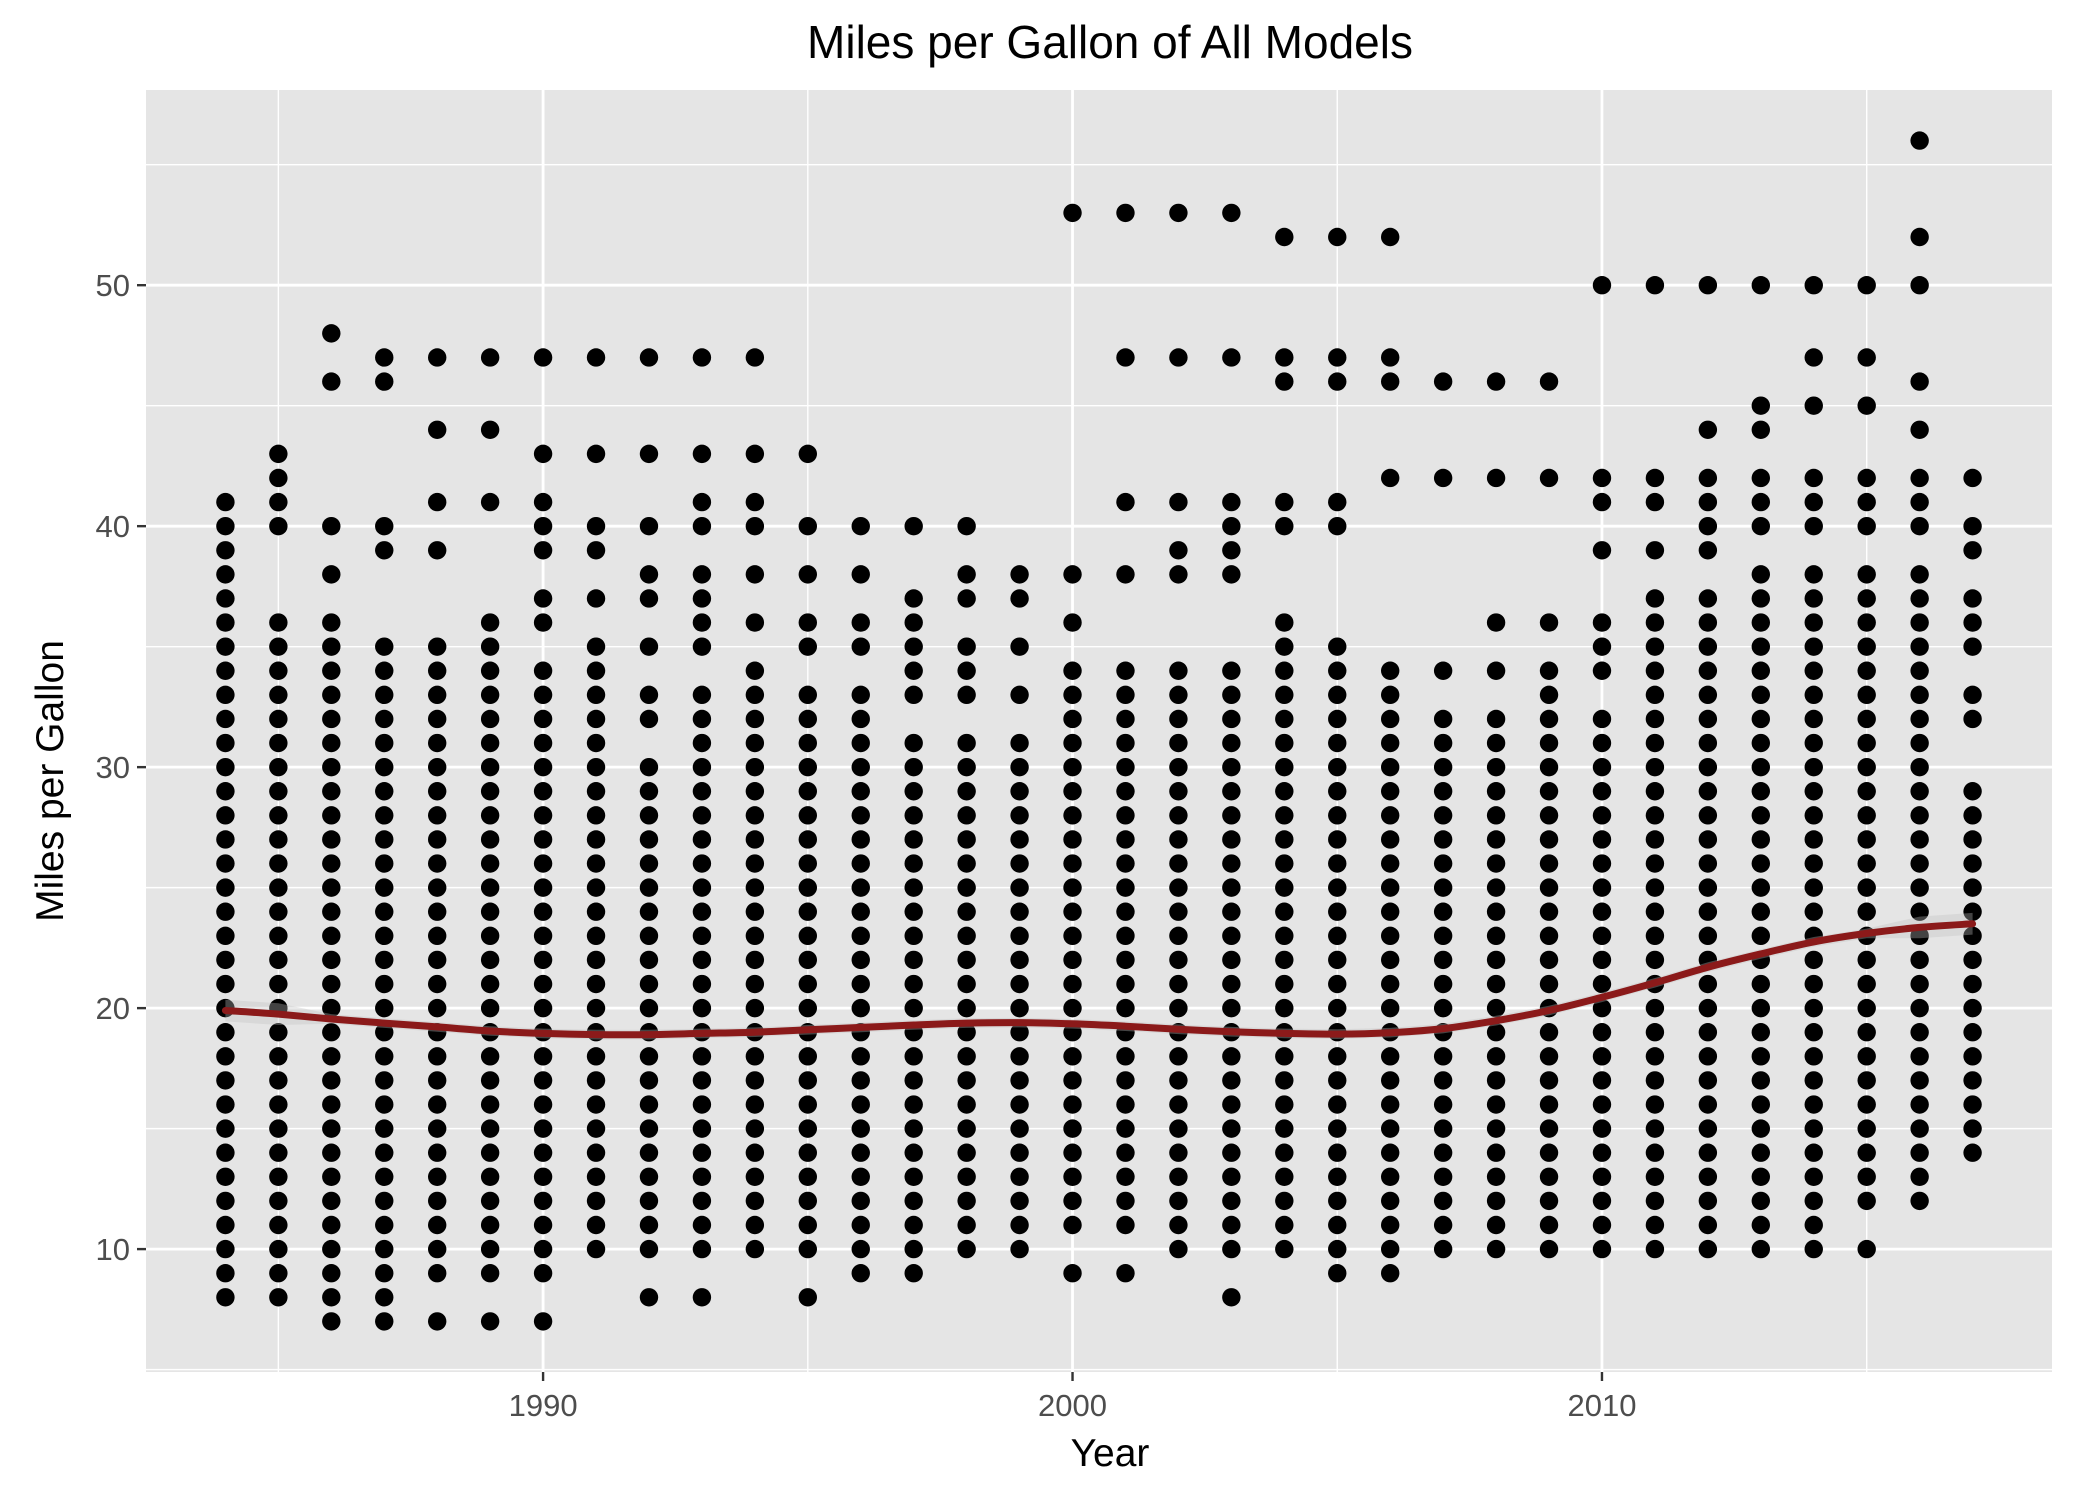 This screenshot has height=1499, width=2099. Describe the element at coordinates (113, 1008) in the screenshot. I see `y-tick-label: 20` at that location.